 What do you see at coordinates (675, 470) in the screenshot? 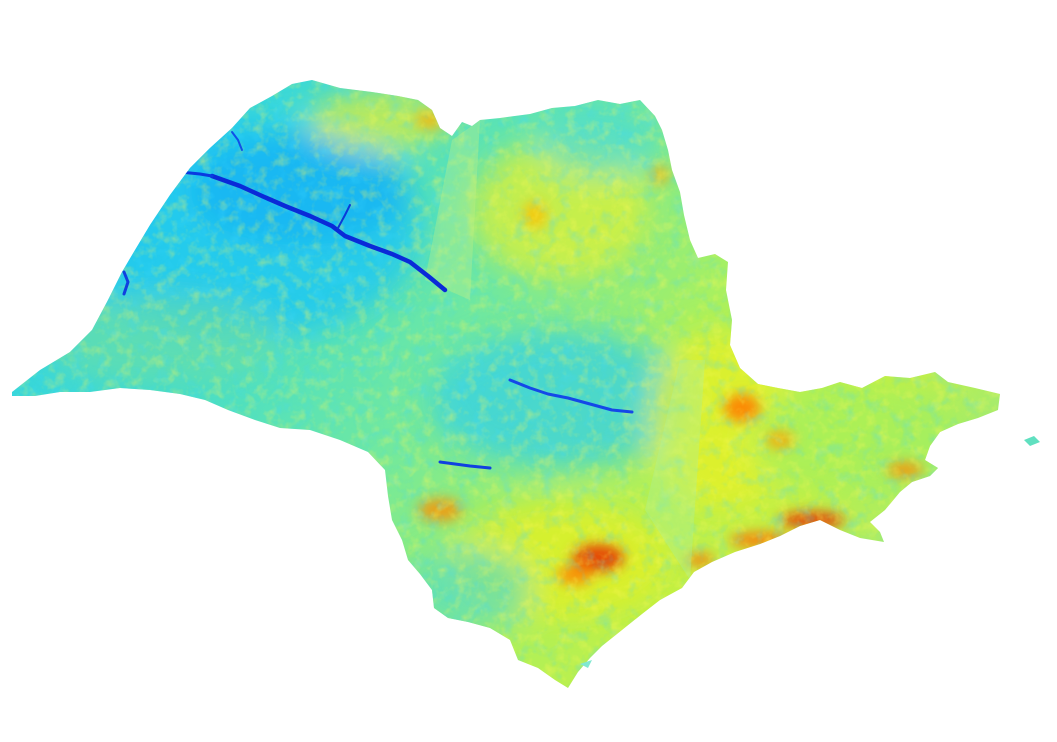
I see `swath-band-south` at bounding box center [675, 470].